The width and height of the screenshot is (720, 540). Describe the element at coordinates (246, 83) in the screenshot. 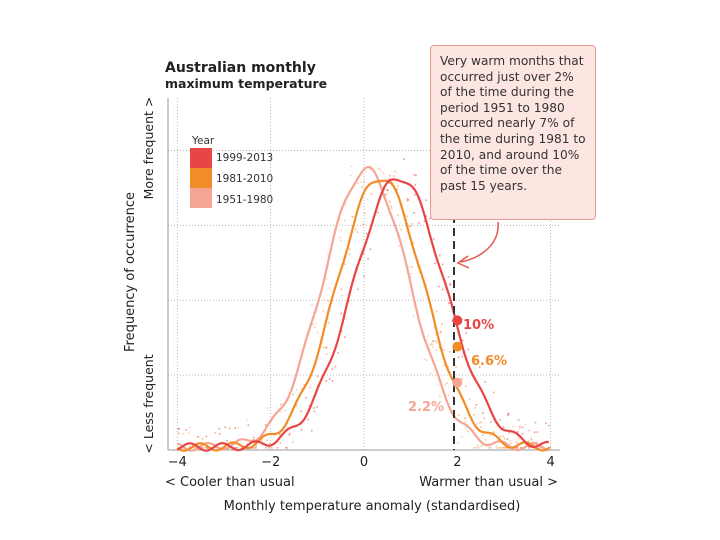

I see `chart-subtitle: maximum temperature` at that location.